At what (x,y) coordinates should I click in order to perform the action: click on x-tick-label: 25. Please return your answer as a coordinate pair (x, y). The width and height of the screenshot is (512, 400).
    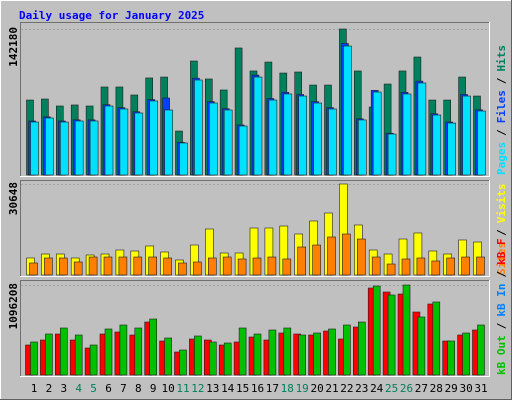
    Looking at the image, I should click on (391, 388).